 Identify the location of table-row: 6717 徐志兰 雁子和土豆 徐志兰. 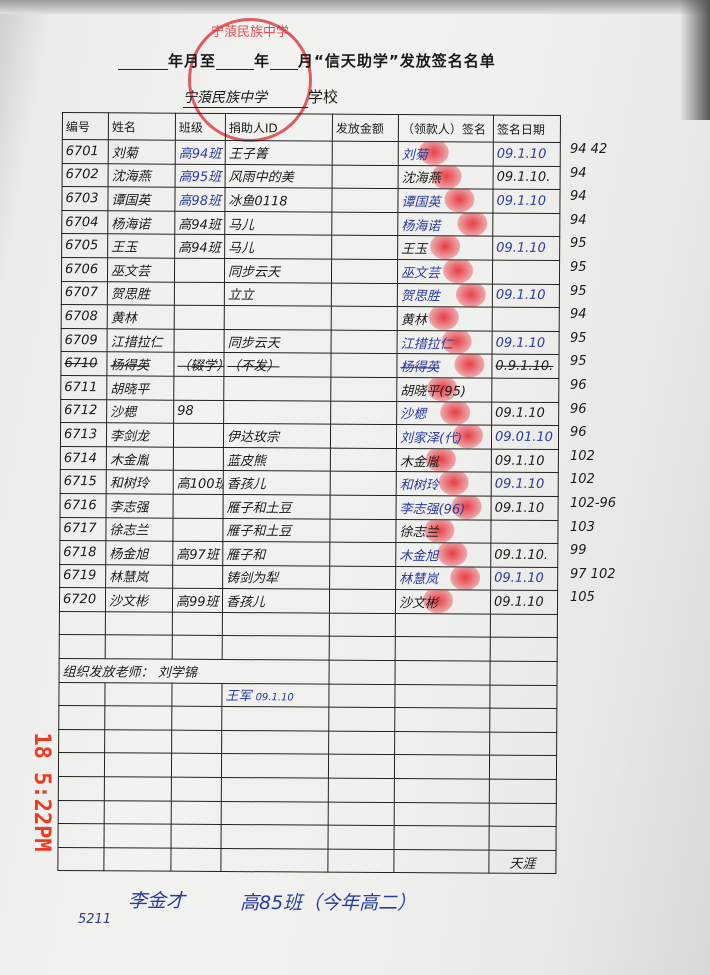
(309, 530).